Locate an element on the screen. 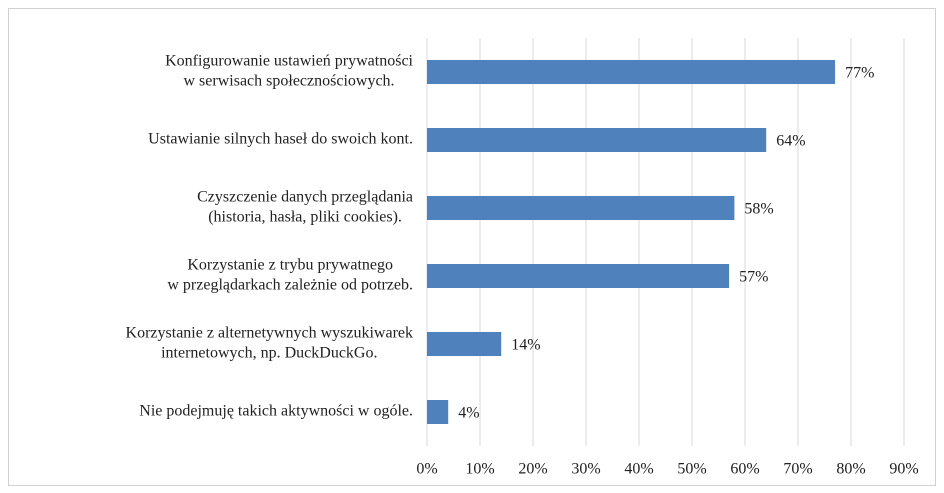 The width and height of the screenshot is (944, 493). y-tick-label: Nie podejmuję takich aktywności w ogóle. is located at coordinates (276, 411).